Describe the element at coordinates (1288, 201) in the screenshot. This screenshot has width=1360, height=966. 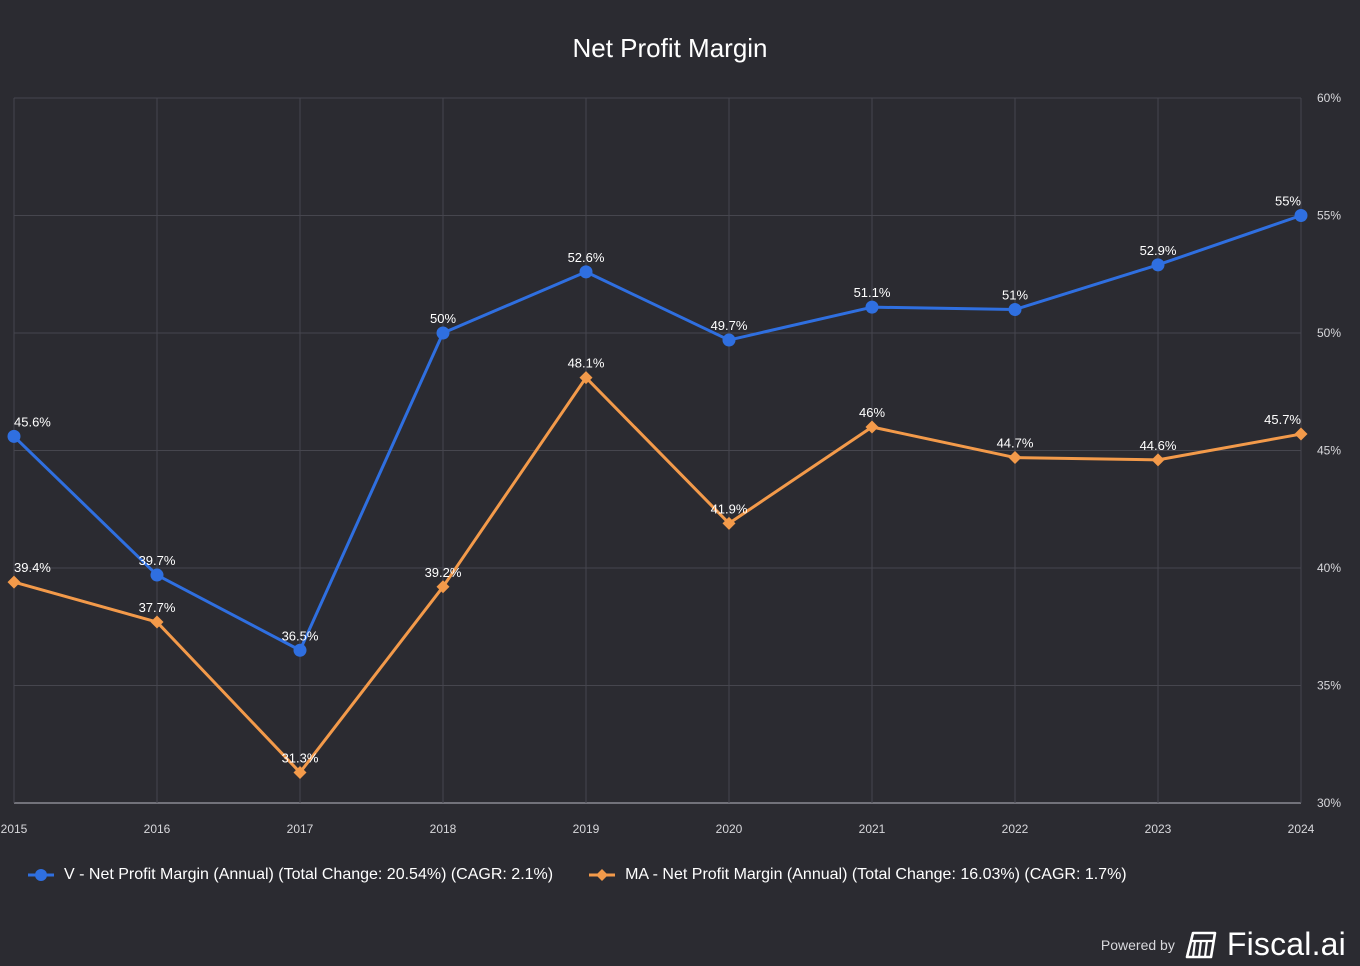
I see `data-label: 55%` at that location.